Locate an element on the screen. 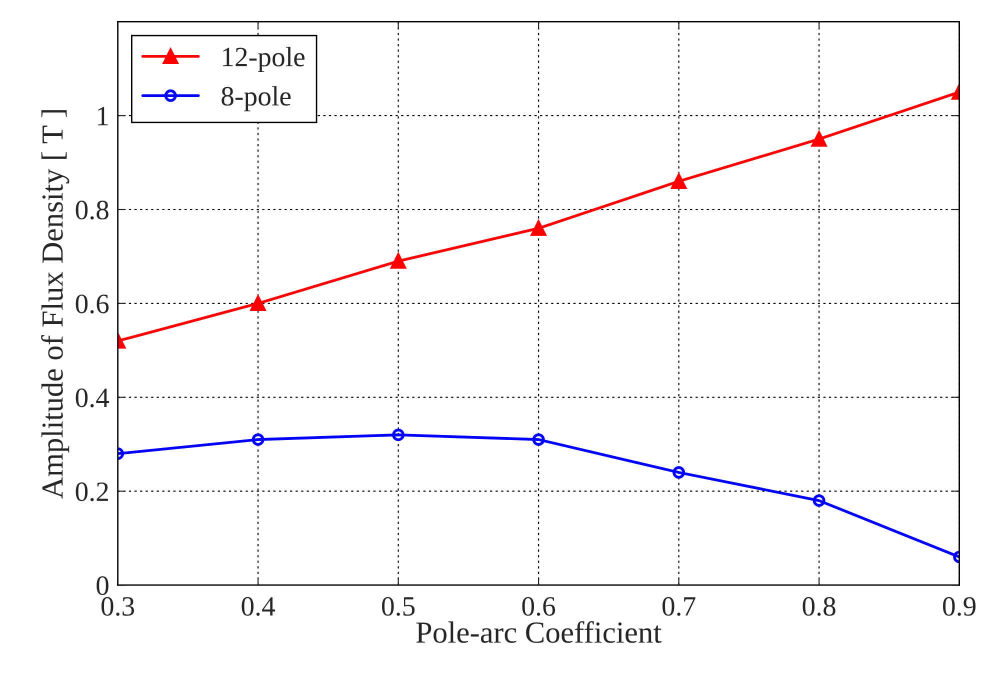 Image resolution: width=990 pixels, height=678 pixels. y-axis-title: Amplitude of Flux Density [ T ] is located at coordinates (55, 304).